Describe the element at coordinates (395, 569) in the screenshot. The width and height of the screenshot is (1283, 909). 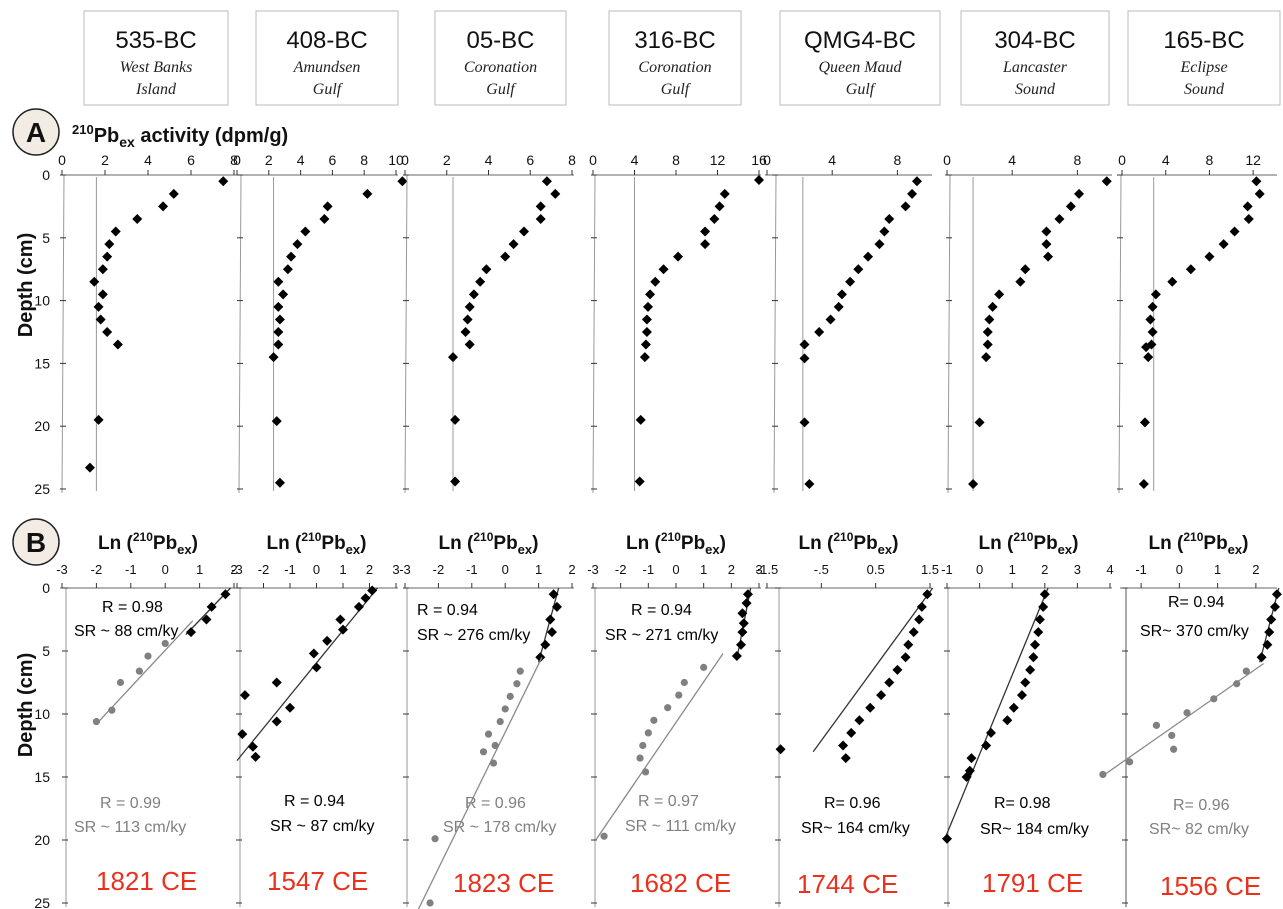
I see `x-tick-label: 3` at that location.